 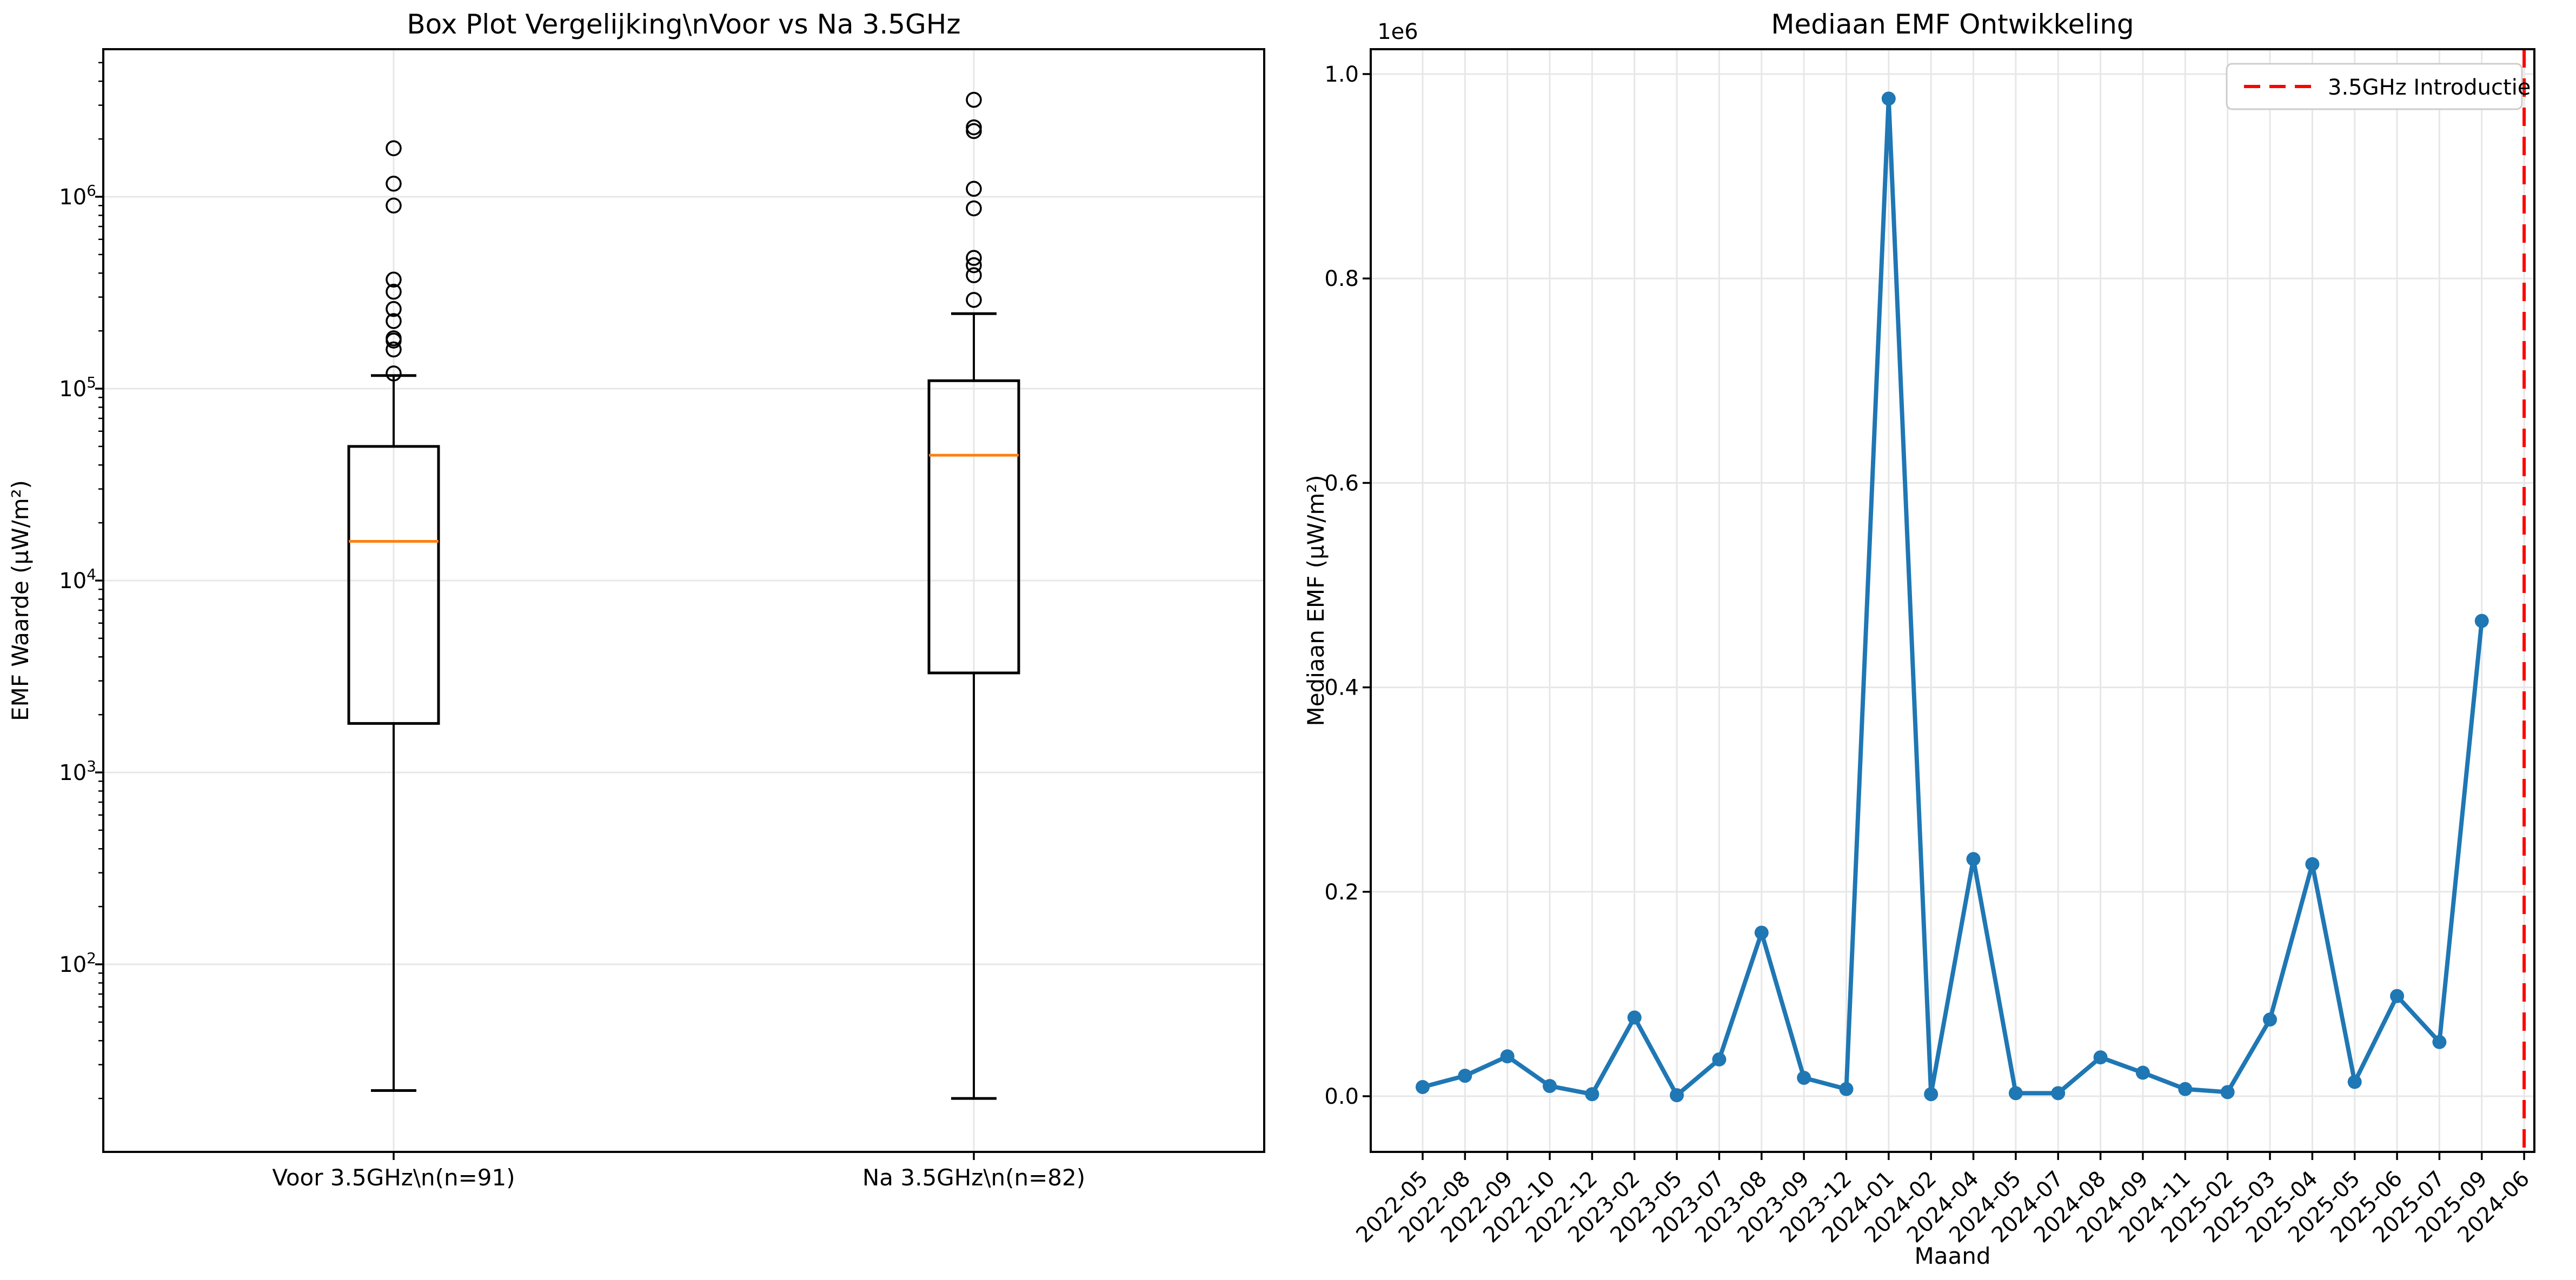 I want to click on legend: 3.5GHz Introductie, so click(x=2378, y=87).